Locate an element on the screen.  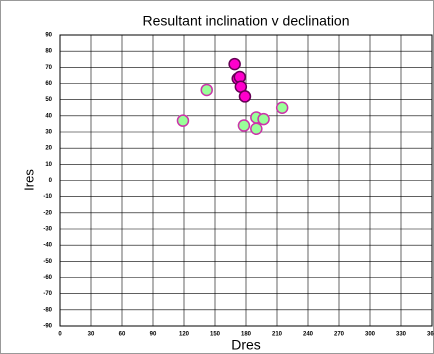
chart-title: Resultant inclination v declination is located at coordinates (245, 21).